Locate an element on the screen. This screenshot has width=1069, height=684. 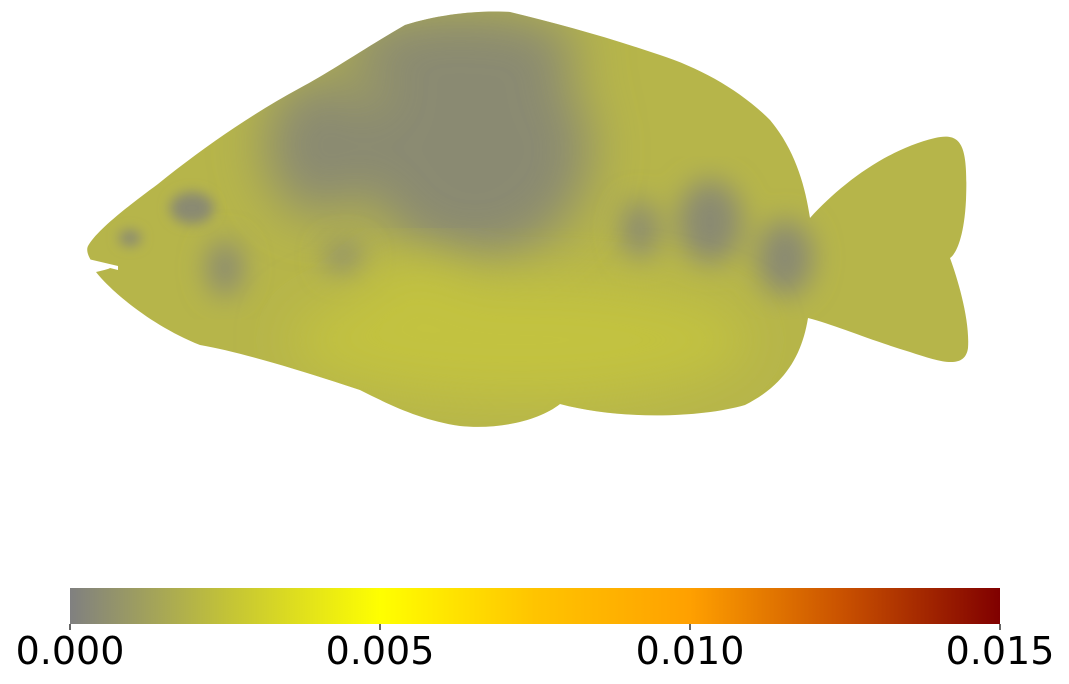
surface-patch-mid is located at coordinates (640, 230).